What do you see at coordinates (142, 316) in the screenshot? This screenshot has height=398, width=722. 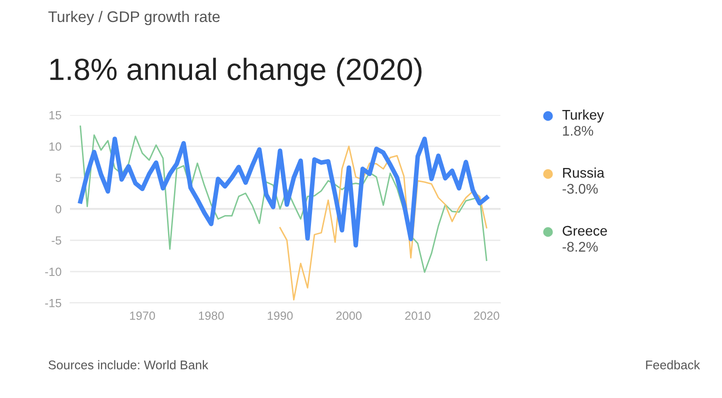 I see `x-tick-label: 1970` at bounding box center [142, 316].